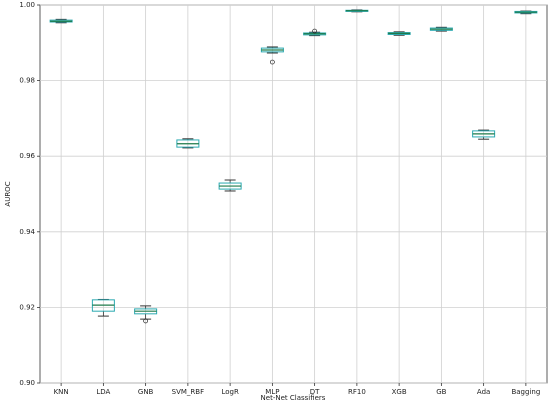 This screenshot has height=404, width=550. Describe the element at coordinates (27, 383) in the screenshot. I see `y-tick-label: 0.90` at that location.